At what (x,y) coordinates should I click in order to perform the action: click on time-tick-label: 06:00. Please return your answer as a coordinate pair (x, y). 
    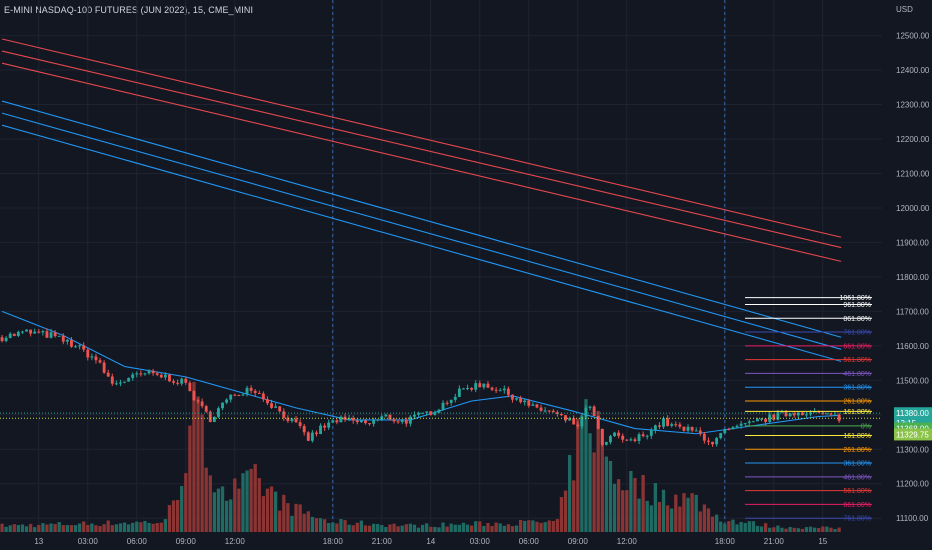
    Looking at the image, I should click on (137, 541).